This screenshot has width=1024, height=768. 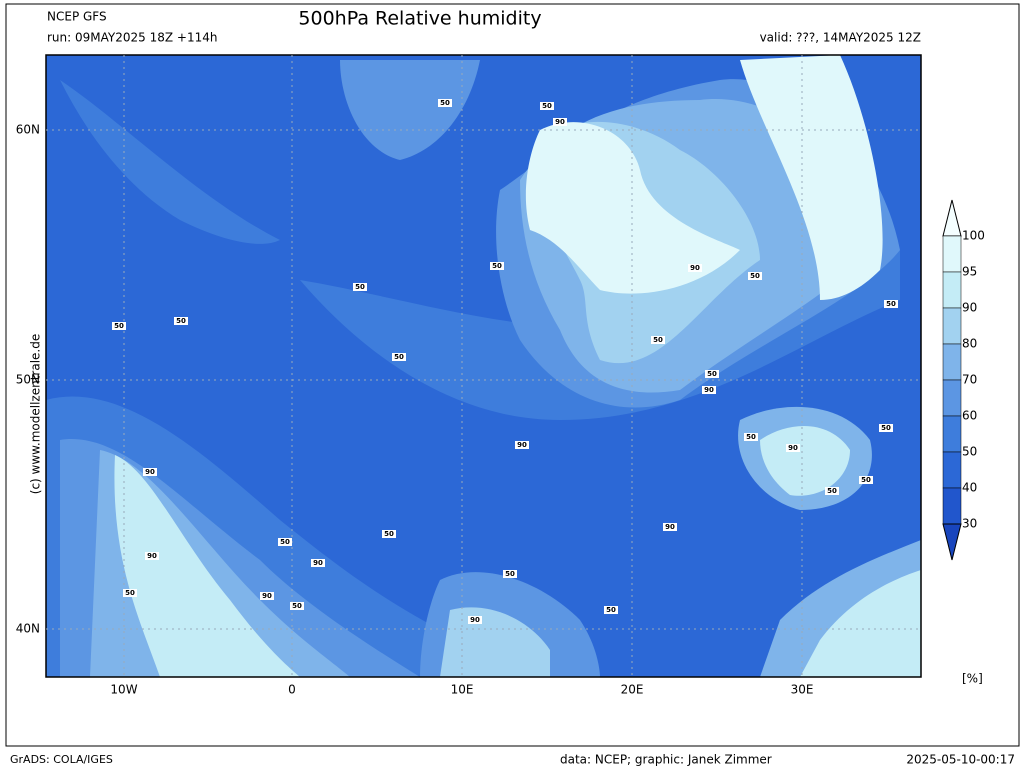 I want to click on credit: (c) www.modellzentrale.de, so click(x=36, y=414).